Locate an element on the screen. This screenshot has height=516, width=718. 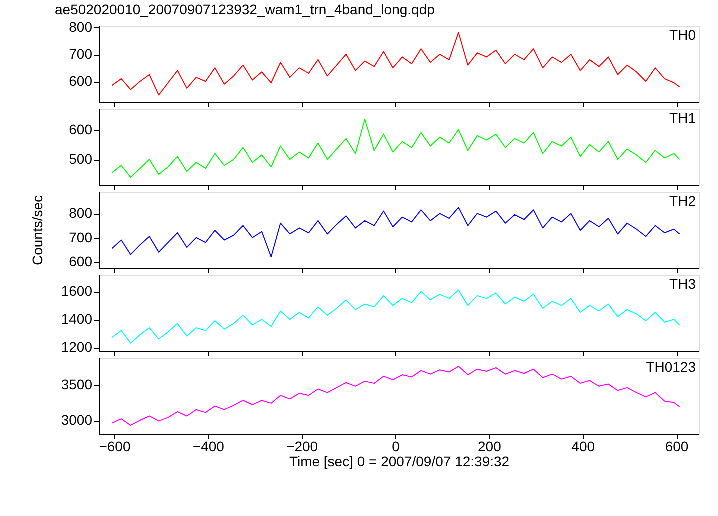
chart-title: ae502020010_20070907123932_wam1_trn_4band_long.qdp is located at coordinates (245, 9).